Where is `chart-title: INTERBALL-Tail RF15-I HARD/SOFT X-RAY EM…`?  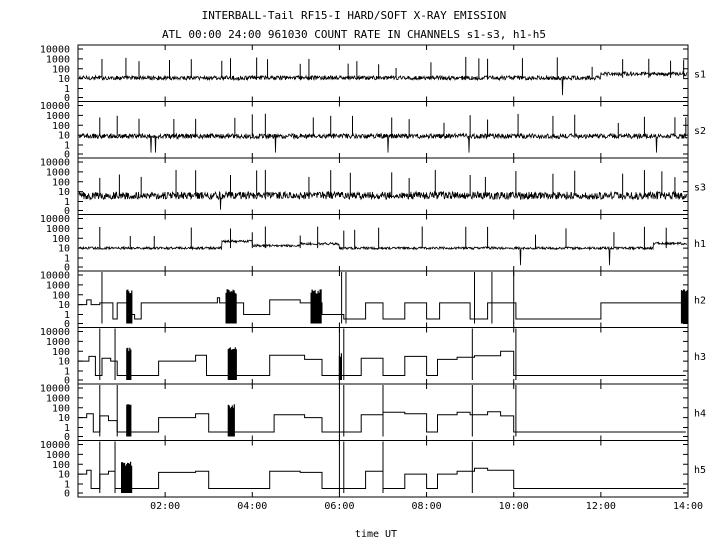
chart-title: INTERBALL-Tail RF15-I HARD/SOFT X-RAY EM… is located at coordinates (354, 15).